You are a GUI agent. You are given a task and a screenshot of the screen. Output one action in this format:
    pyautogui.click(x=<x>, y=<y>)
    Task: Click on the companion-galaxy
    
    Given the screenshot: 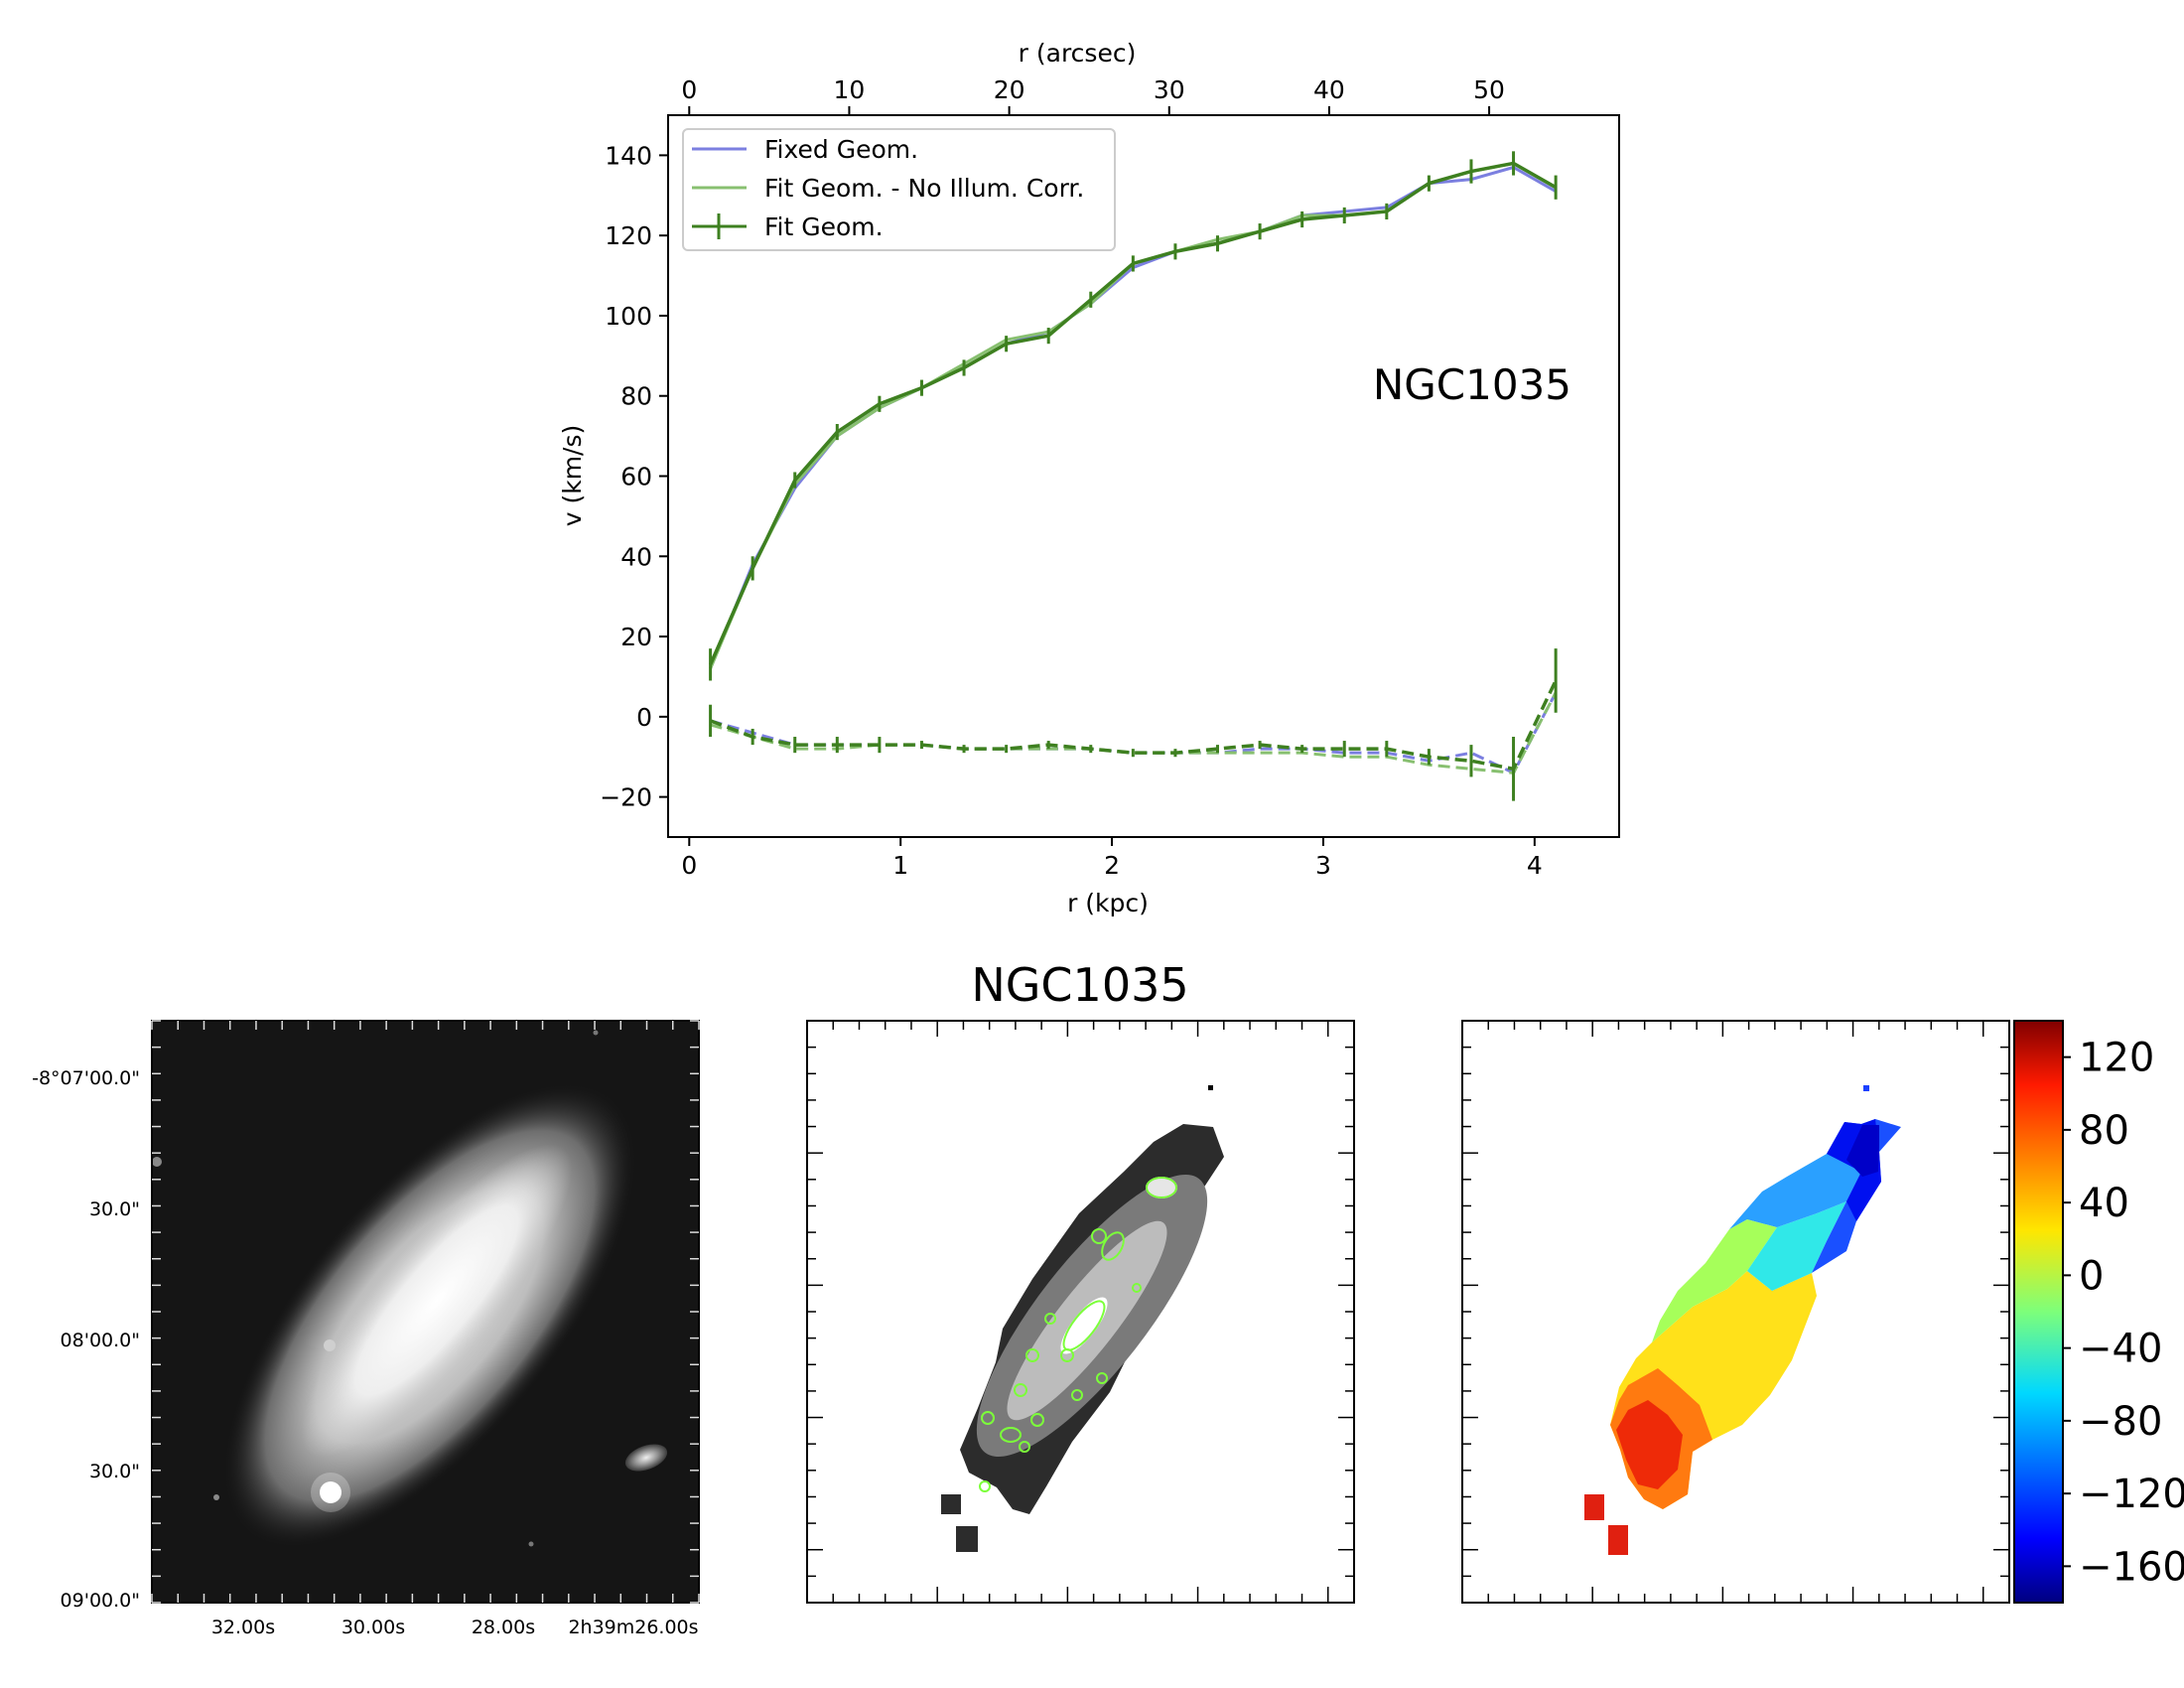 What is the action you would take?
    pyautogui.click(x=646, y=1458)
    